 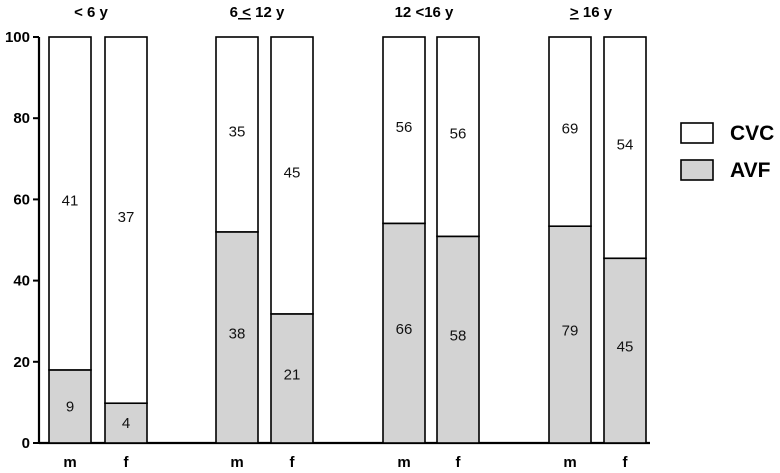 What do you see at coordinates (21, 362) in the screenshot?
I see `y-tick-label: 20` at bounding box center [21, 362].